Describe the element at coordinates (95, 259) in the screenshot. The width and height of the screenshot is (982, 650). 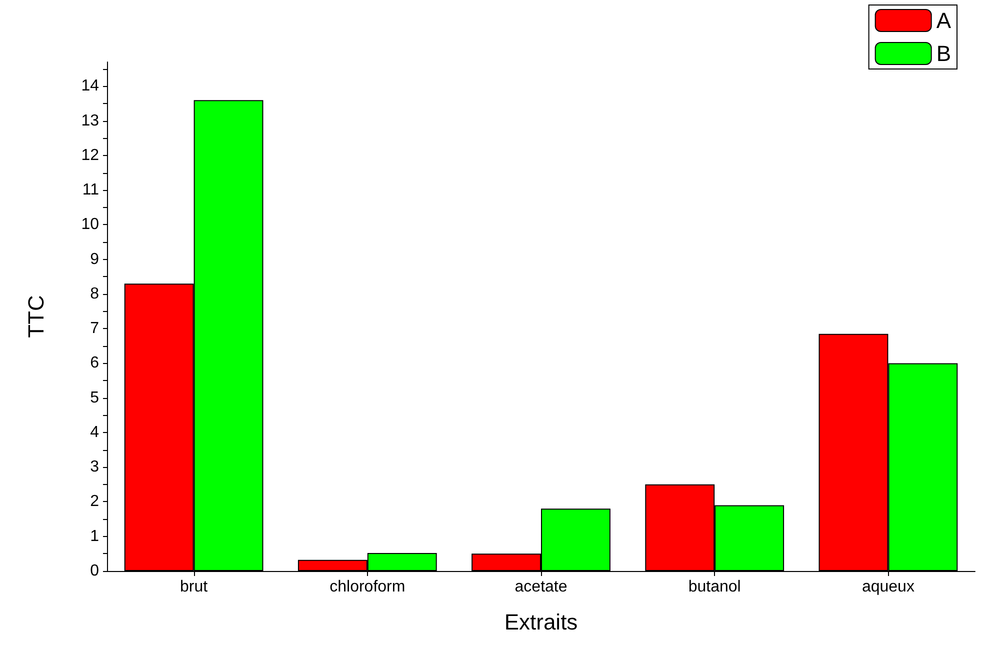
I see `y-tick-label: 9` at that location.